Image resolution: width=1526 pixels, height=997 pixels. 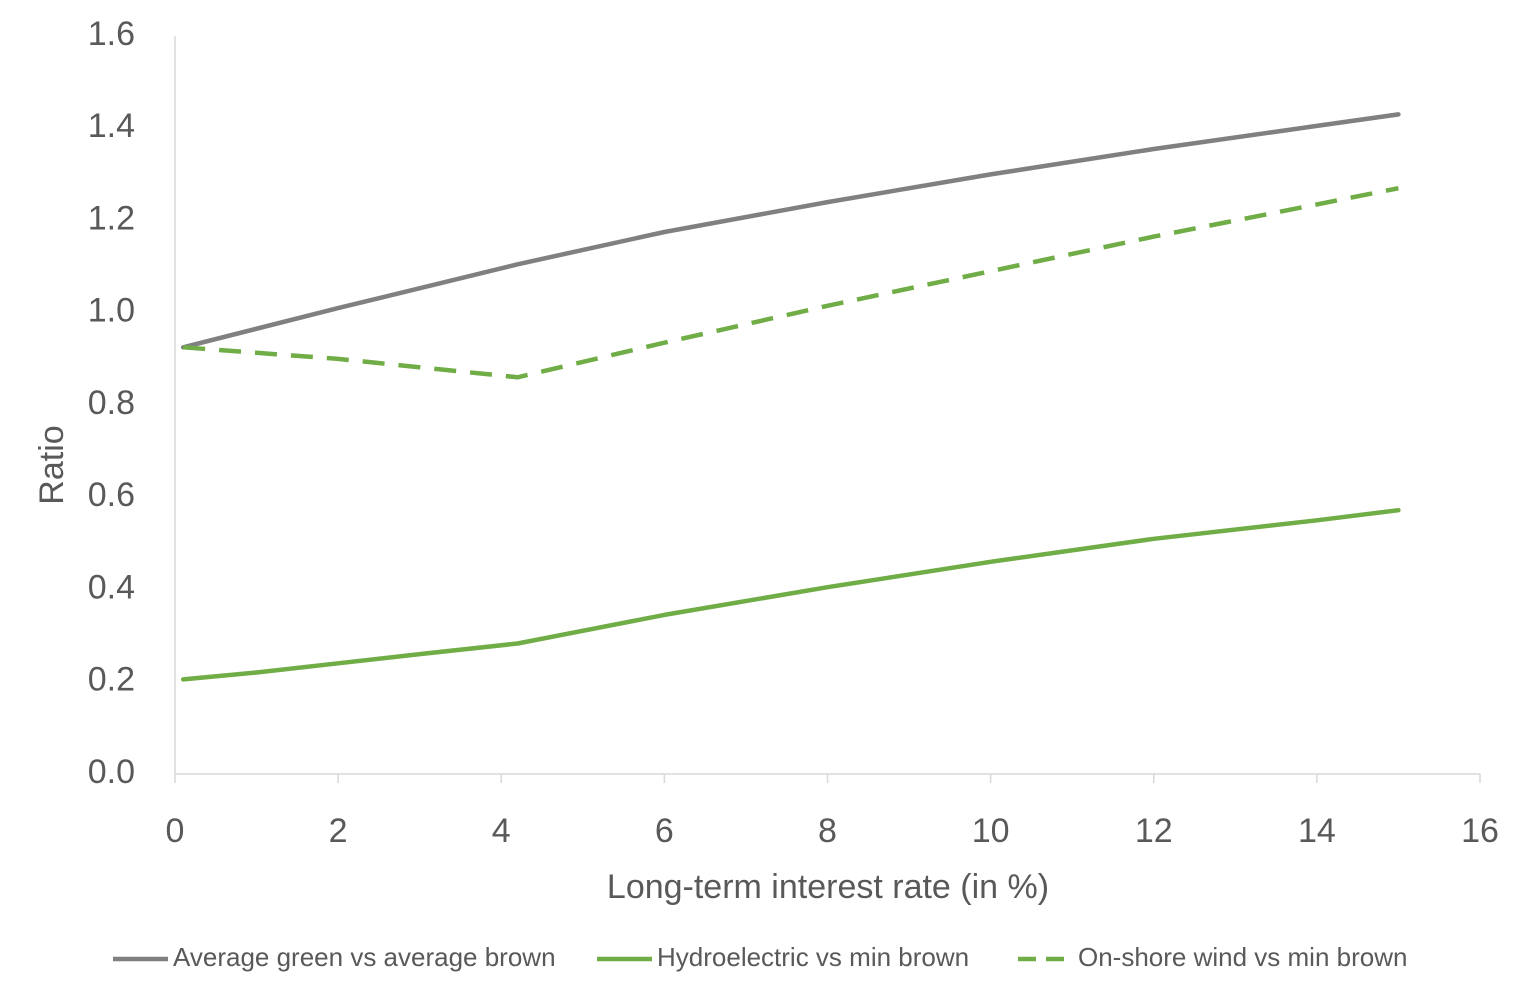 What do you see at coordinates (111, 126) in the screenshot?
I see `y-tick-label: 1.4` at bounding box center [111, 126].